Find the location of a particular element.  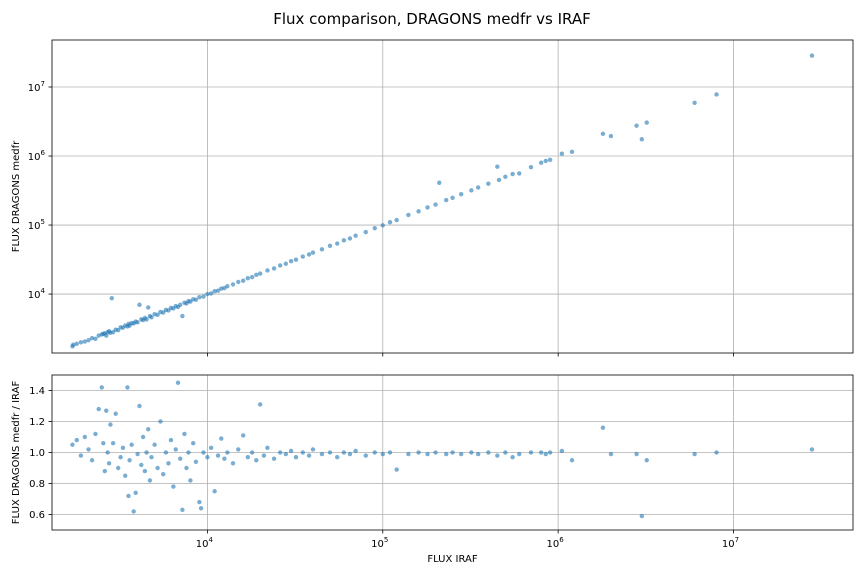

bottom-x-axis-label: FLUX IRAF is located at coordinates (452, 559).